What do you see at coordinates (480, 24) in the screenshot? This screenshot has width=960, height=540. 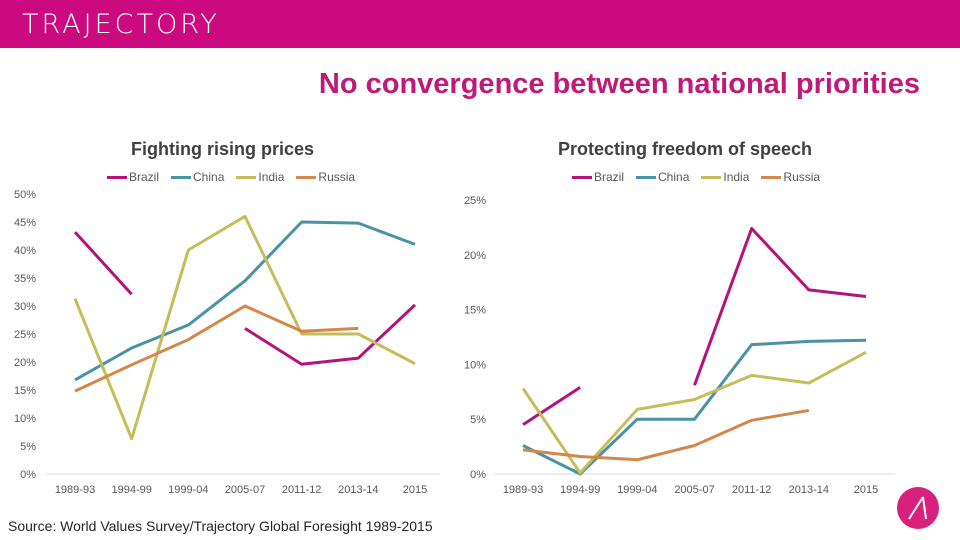 I see `header-banner: TRAJECTORY` at bounding box center [480, 24].